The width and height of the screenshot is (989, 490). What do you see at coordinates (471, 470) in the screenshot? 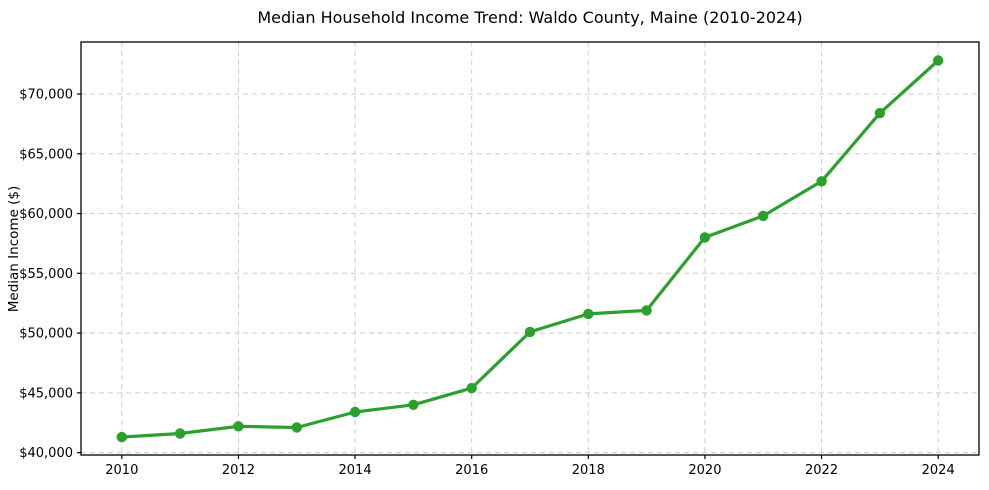
I see `x-tick-label: 2016` at bounding box center [471, 470].